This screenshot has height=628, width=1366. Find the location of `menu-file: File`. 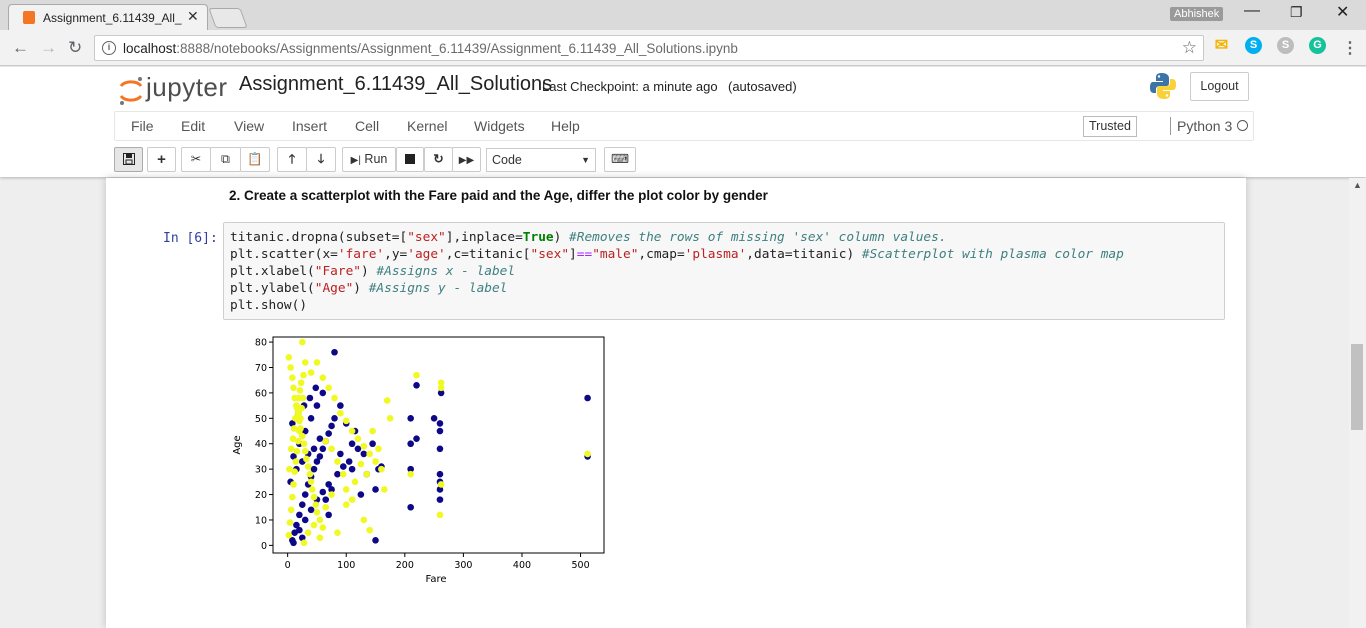

menu-file: File is located at coordinates (142, 126).